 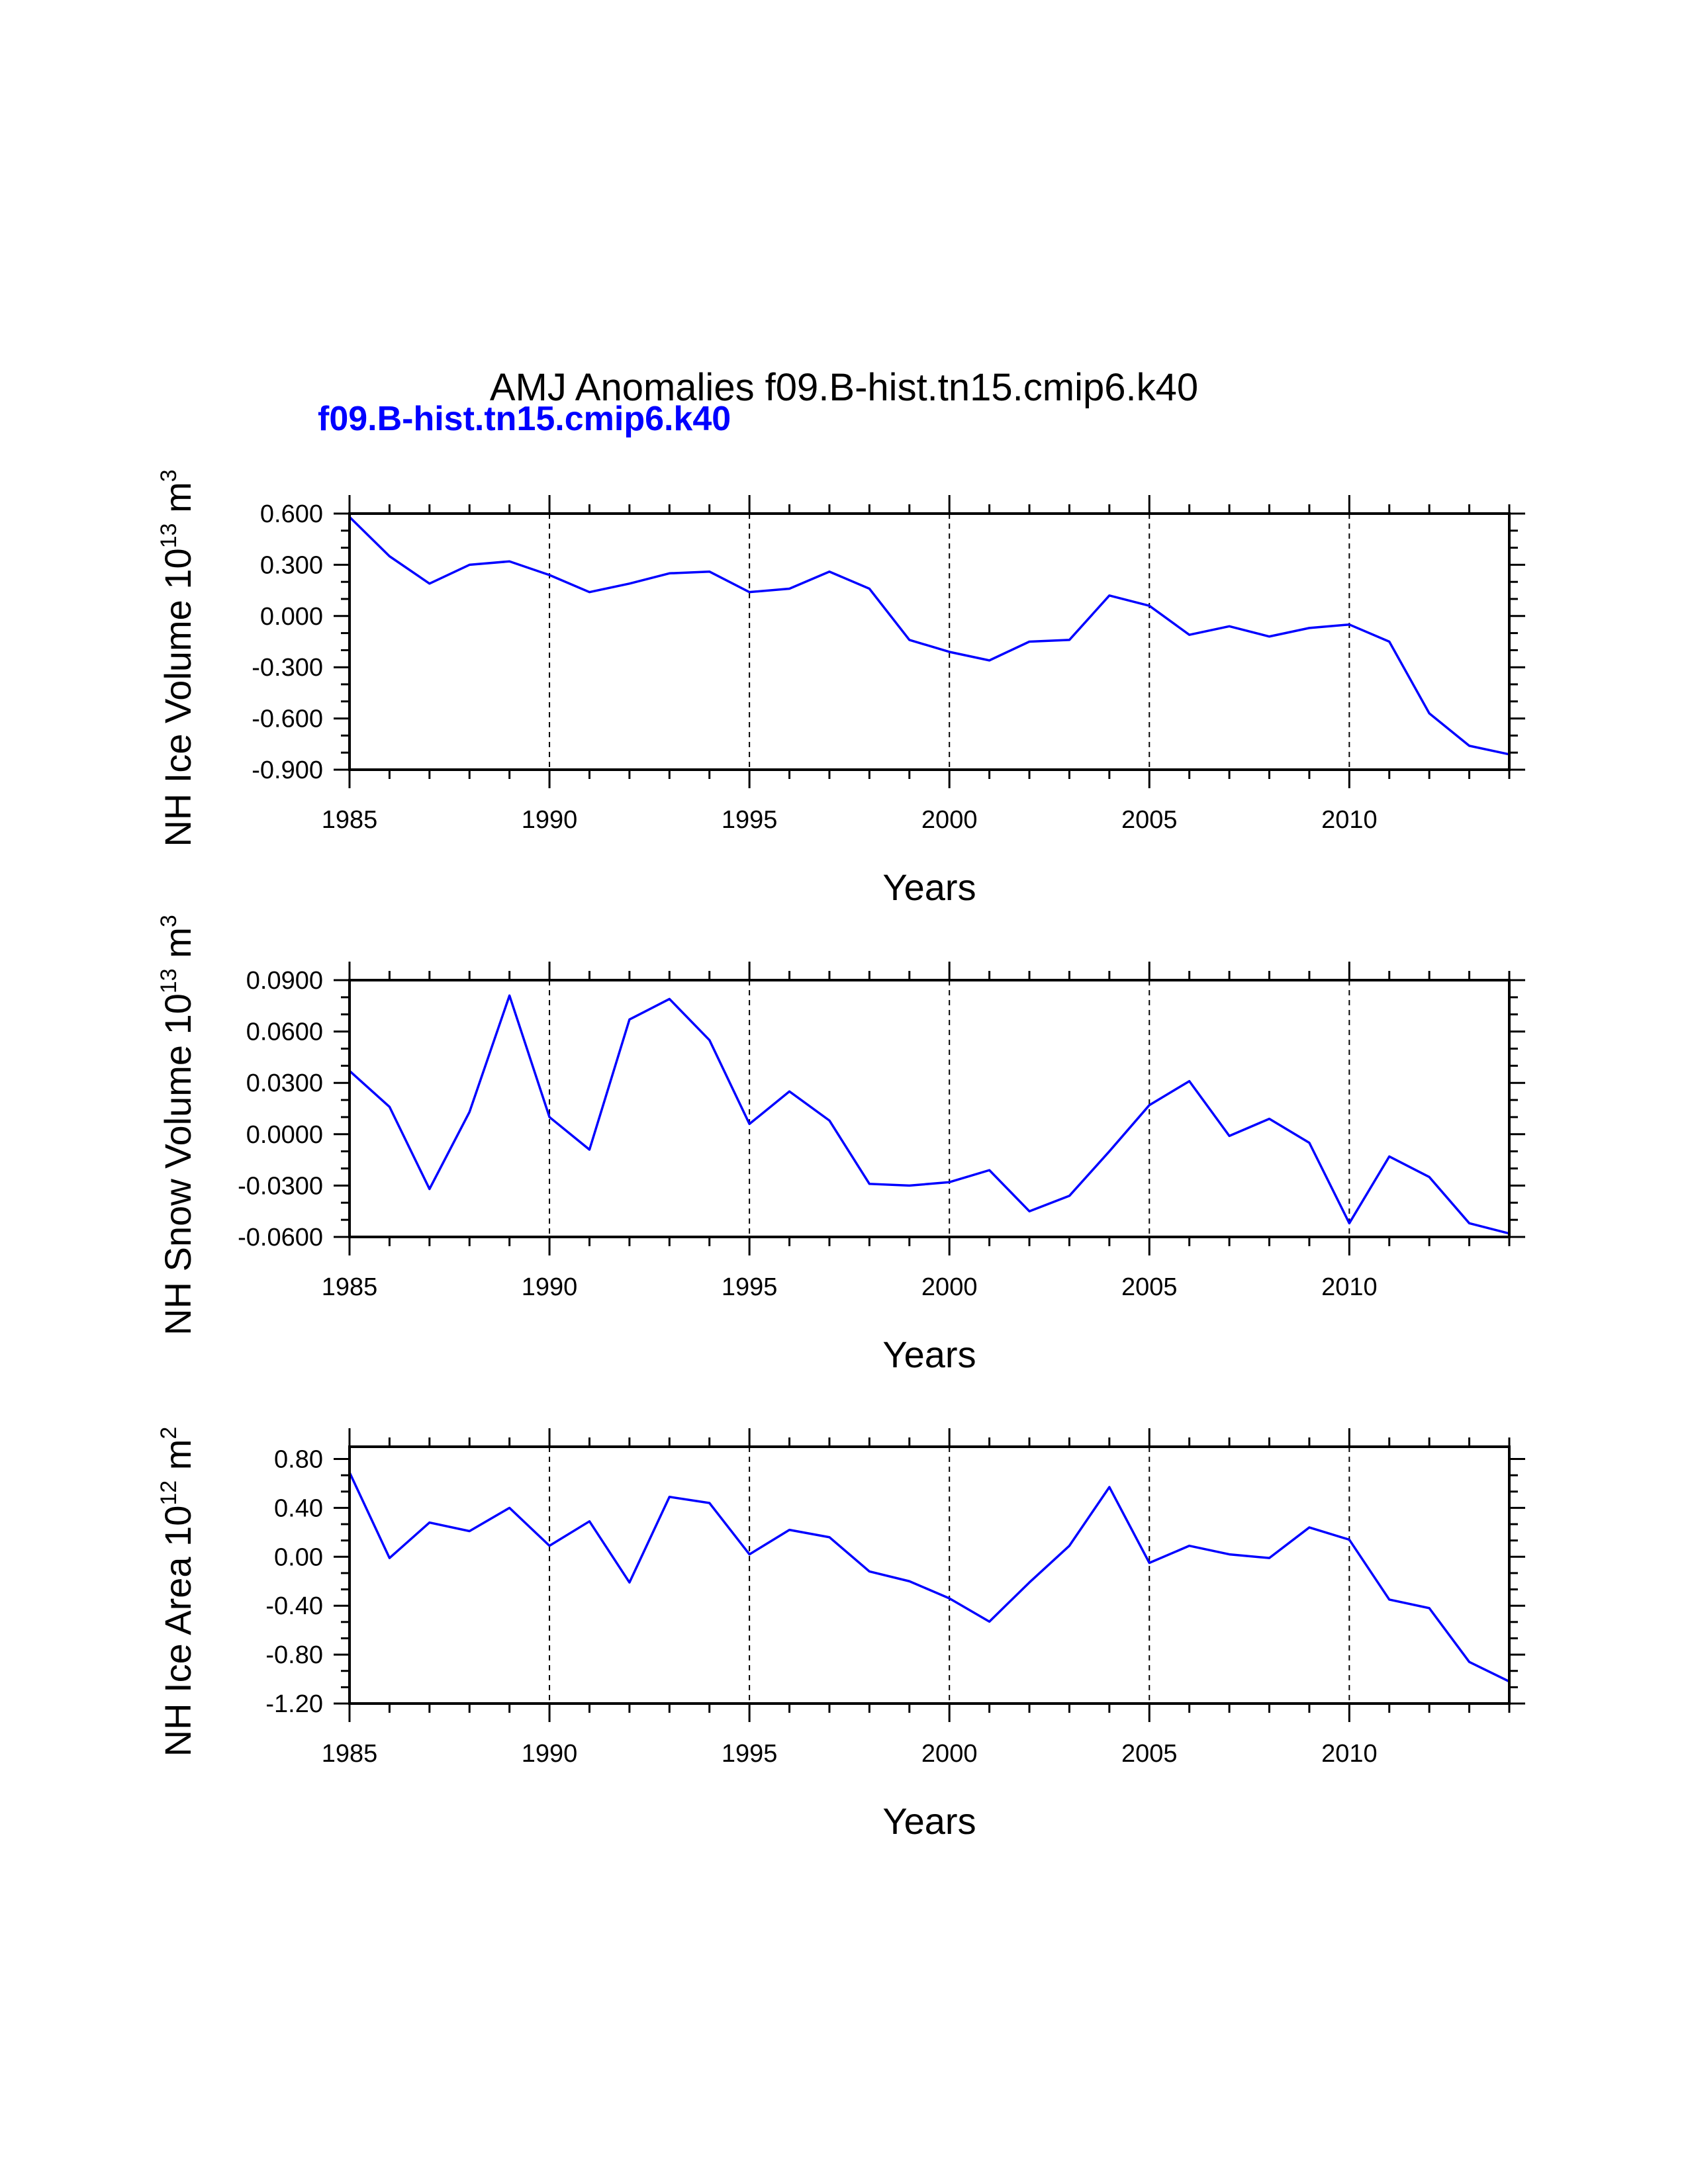 What do you see at coordinates (291, 617) in the screenshot?
I see `y-tick-label: 0.000` at bounding box center [291, 617].